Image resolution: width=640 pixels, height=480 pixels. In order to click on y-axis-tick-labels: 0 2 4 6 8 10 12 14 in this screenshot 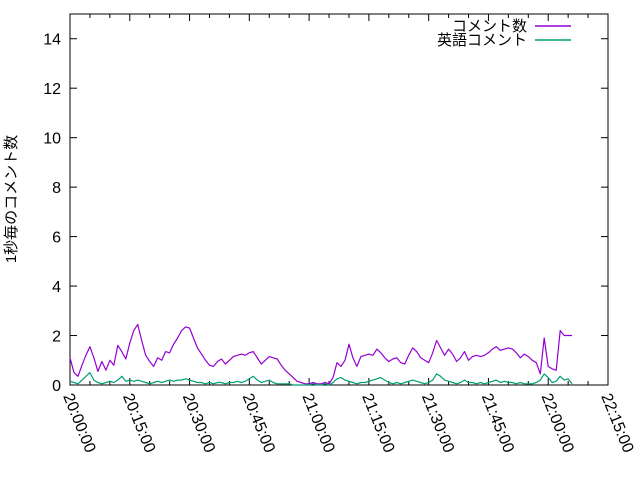, I will do `click(52, 213)`.